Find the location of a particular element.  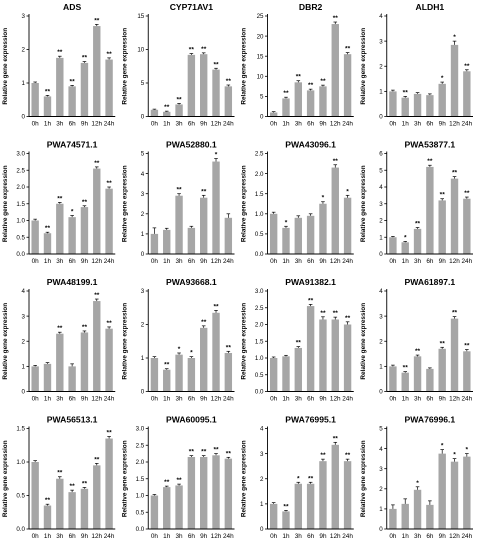

chart-title: PWA93668.1 is located at coordinates (191, 282).